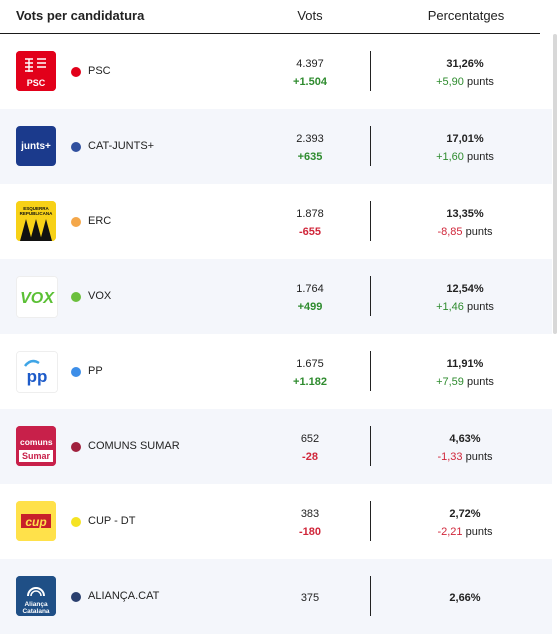 This screenshot has width=557, height=642. What do you see at coordinates (465, 364) in the screenshot?
I see `percent-value: 11,91%` at bounding box center [465, 364].